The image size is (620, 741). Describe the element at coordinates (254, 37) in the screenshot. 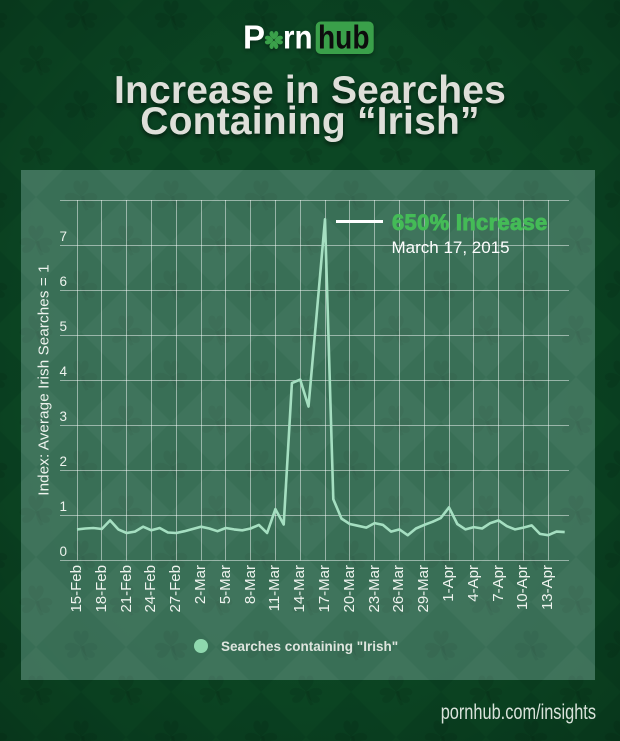

I see `svg-text: P` at that location.